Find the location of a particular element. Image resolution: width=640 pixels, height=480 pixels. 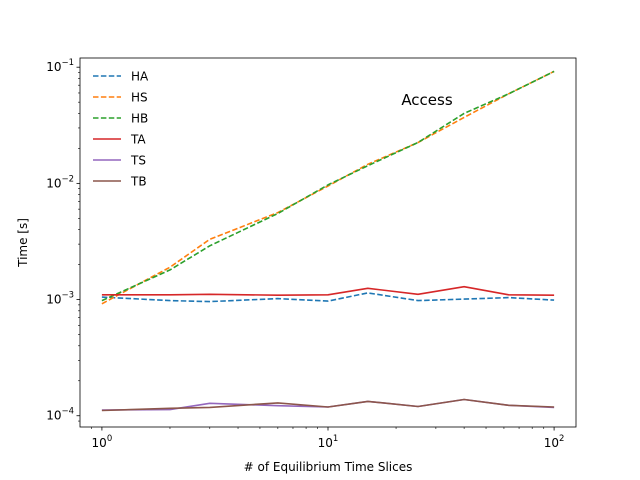

legend-label: HA is located at coordinates (140, 77).